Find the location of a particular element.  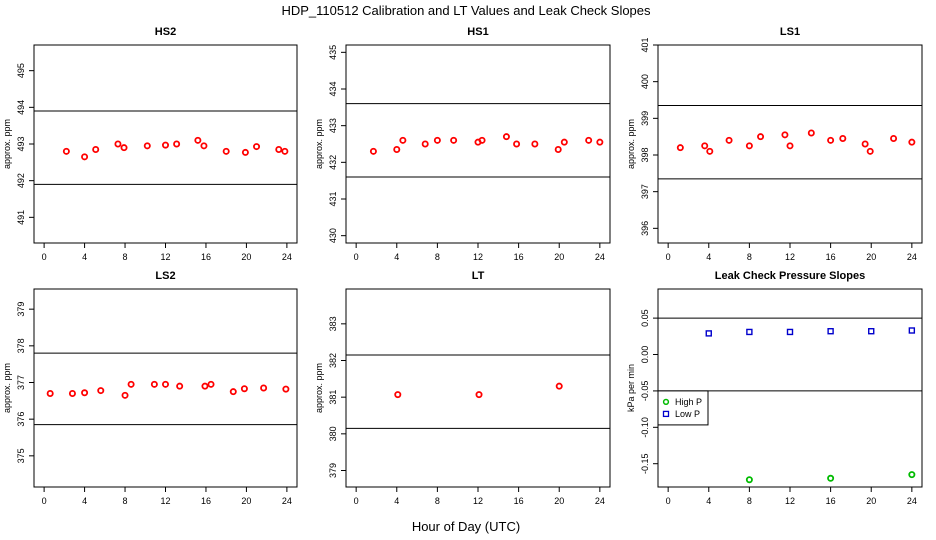

chart-panel: HS2 approx. ppm 0 4 8 12 16 20 24 491 492 493 494 495 is located at coordinates (150, 144).